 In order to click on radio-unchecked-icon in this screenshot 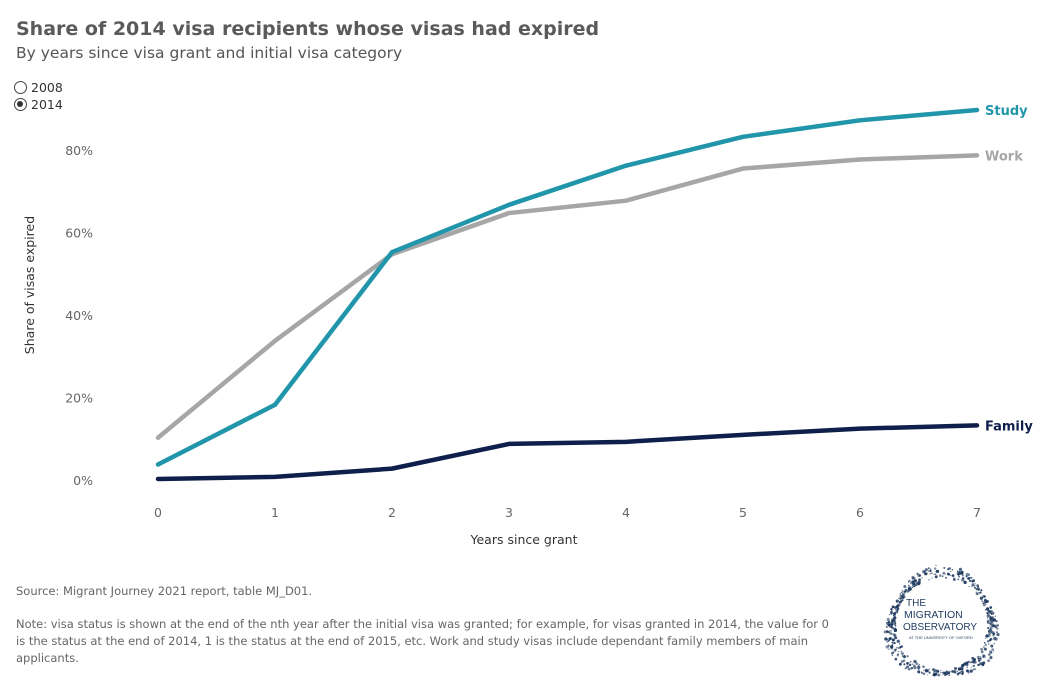, I will do `click(20, 87)`.